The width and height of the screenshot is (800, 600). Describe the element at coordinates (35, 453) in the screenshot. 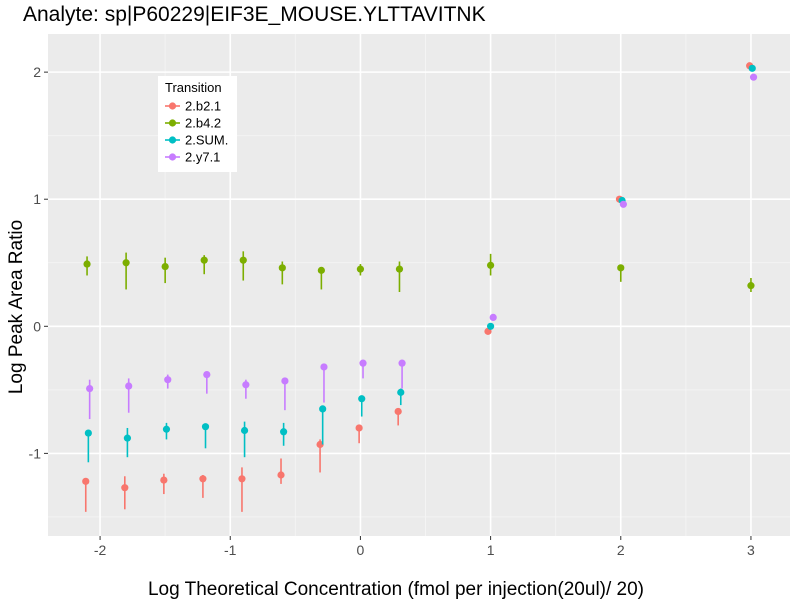

I see `y-tick-label: -1` at that location.